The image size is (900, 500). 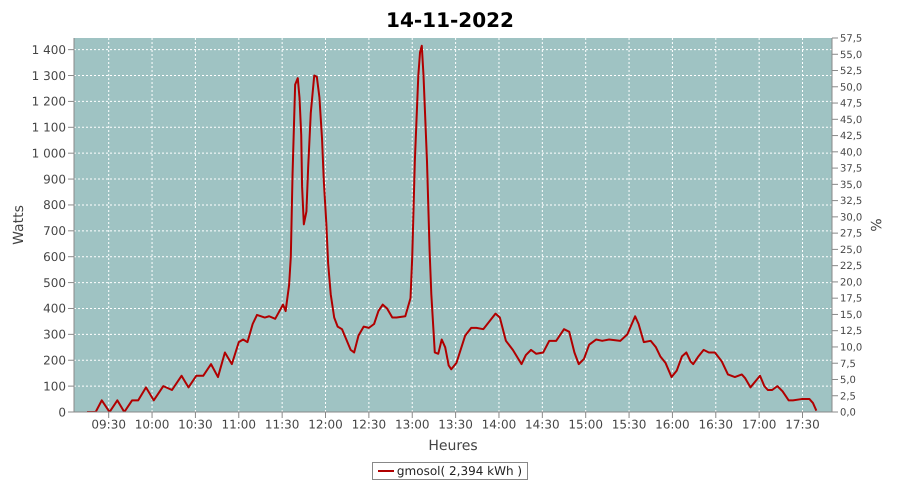 What do you see at coordinates (851, 72) in the screenshot?
I see `y2-tick-label: 52,5` at bounding box center [851, 72].